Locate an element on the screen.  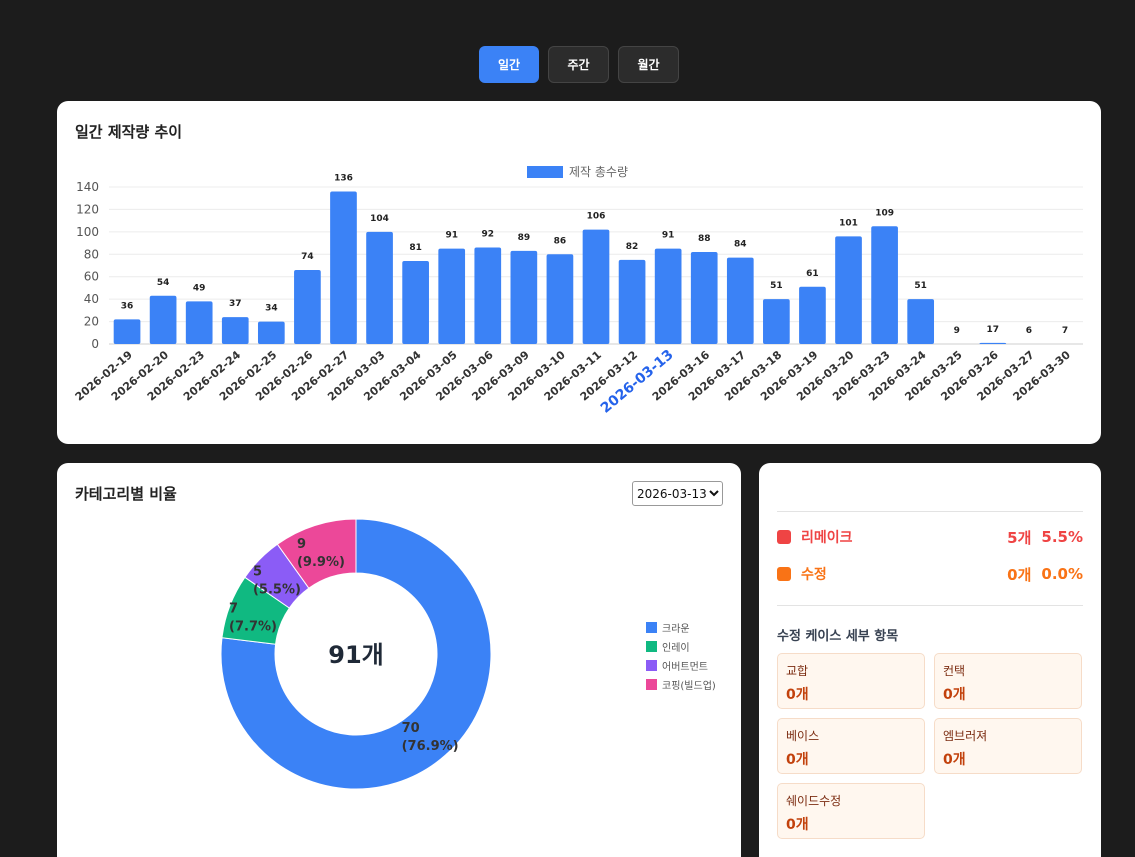
remake-color-swatch is located at coordinates (784, 537).